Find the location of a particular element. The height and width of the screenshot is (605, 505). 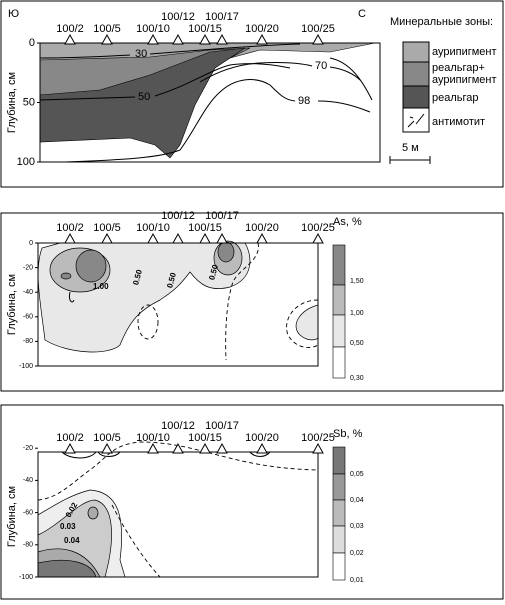

colorbar-label: 0,03 is located at coordinates (357, 526).